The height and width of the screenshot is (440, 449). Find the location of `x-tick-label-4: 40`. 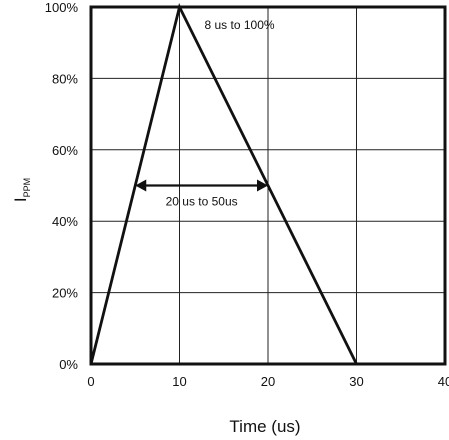

x-tick-label-4: 40 is located at coordinates (443, 381).